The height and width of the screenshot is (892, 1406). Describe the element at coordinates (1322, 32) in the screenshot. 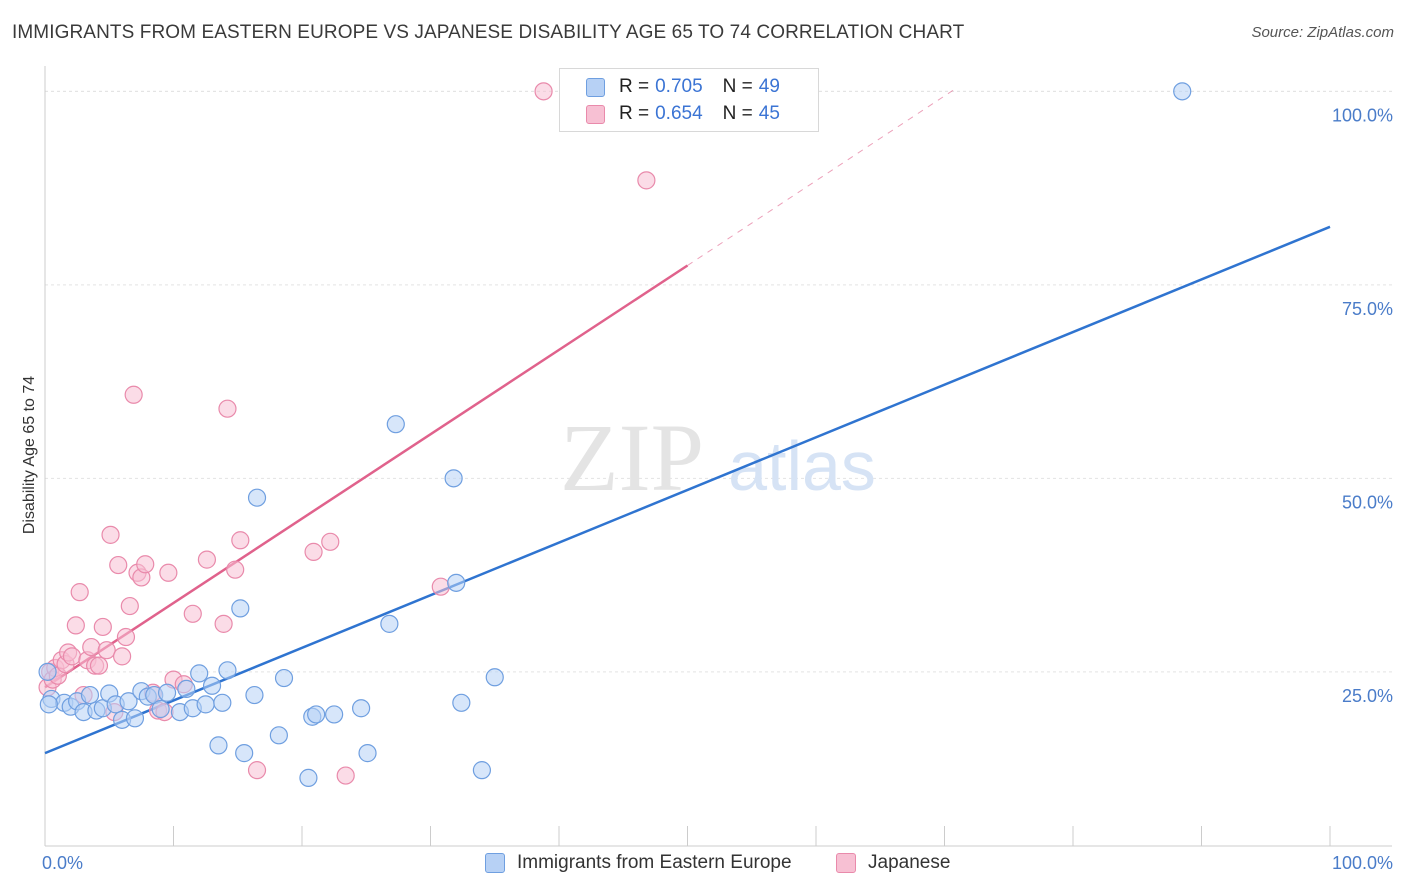

I see `source-label: Source: ZipAtlas.com` at that location.